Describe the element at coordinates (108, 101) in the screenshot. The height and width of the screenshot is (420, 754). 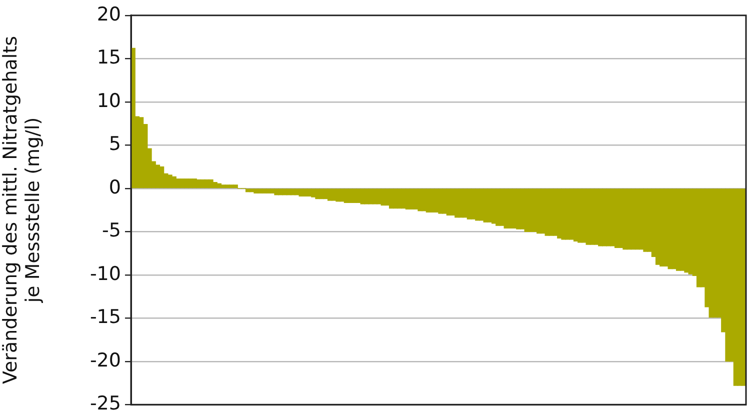
I see `y-tick-label: 10` at that location.